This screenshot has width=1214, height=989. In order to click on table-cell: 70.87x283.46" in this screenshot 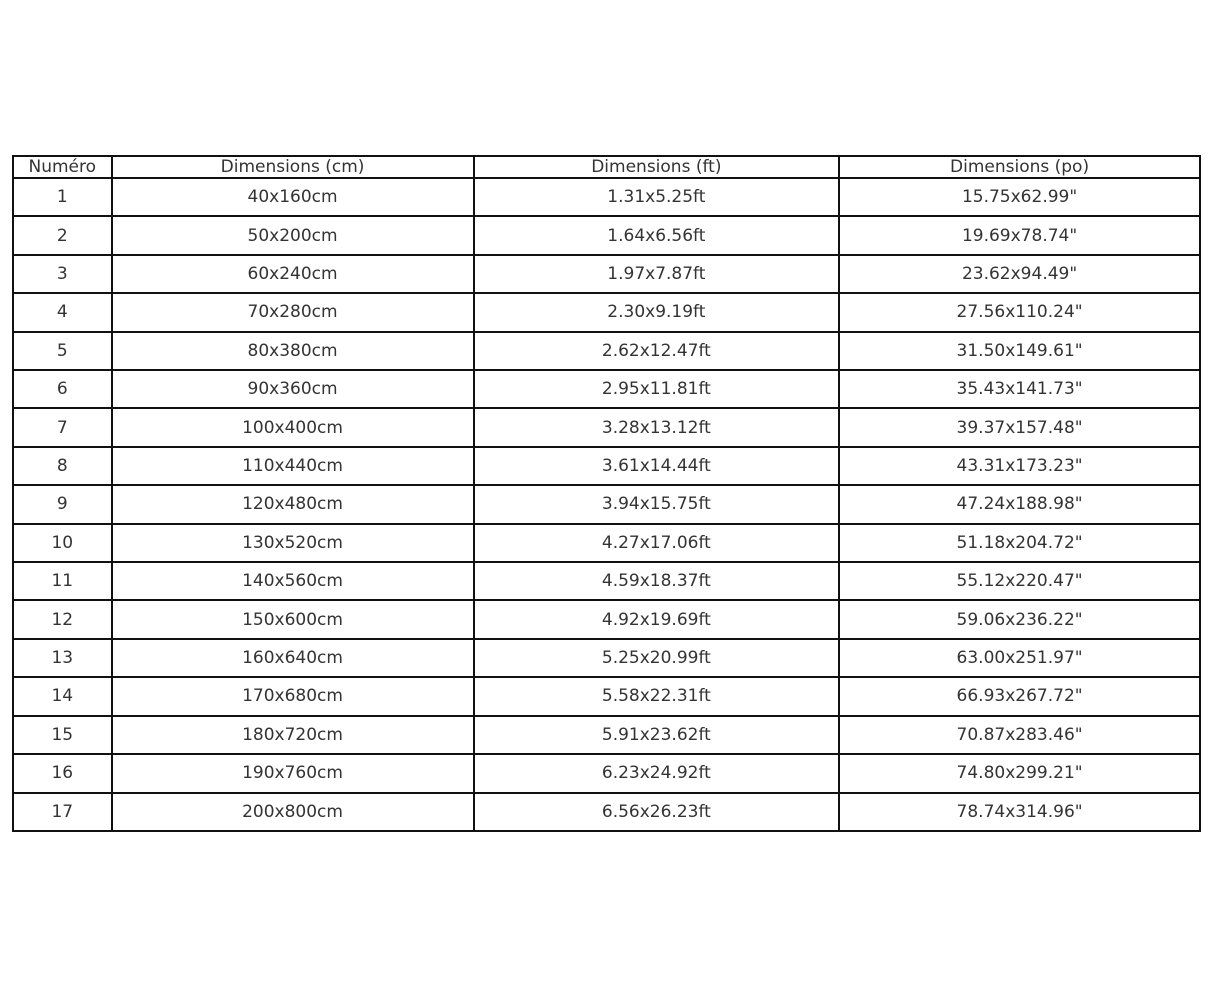, I will do `click(1019, 735)`.